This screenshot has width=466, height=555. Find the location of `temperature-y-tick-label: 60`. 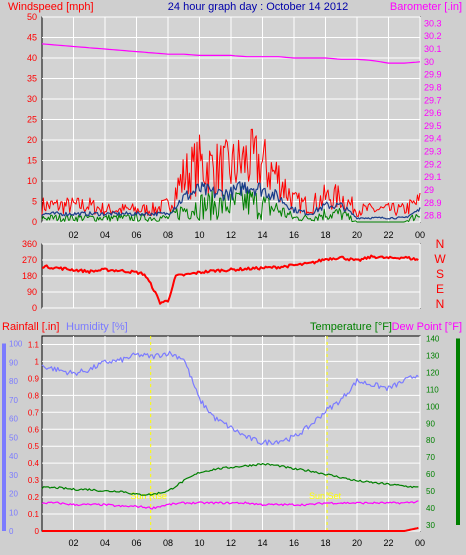

temperature-y-tick-label: 60 is located at coordinates (430, 474).